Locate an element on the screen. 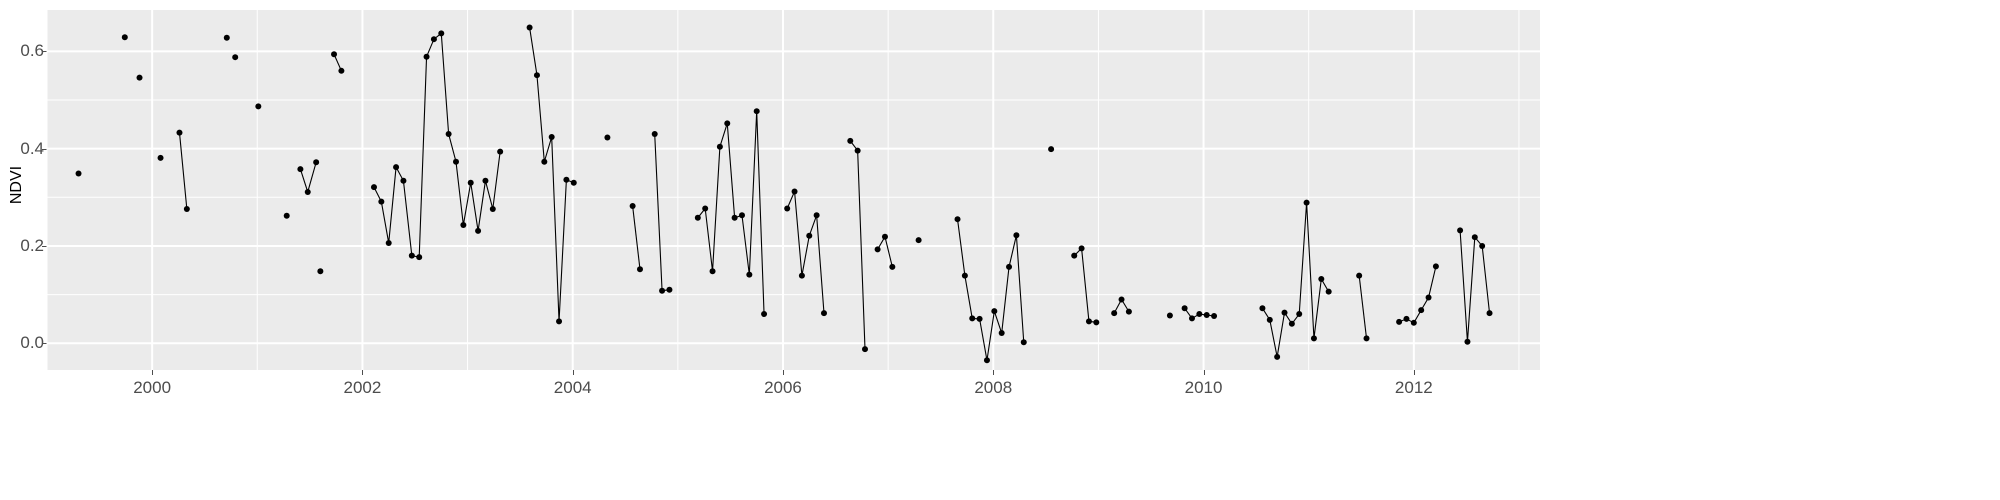 This screenshot has height=500, width=2000. x-tick-label: 2004 is located at coordinates (572, 387).